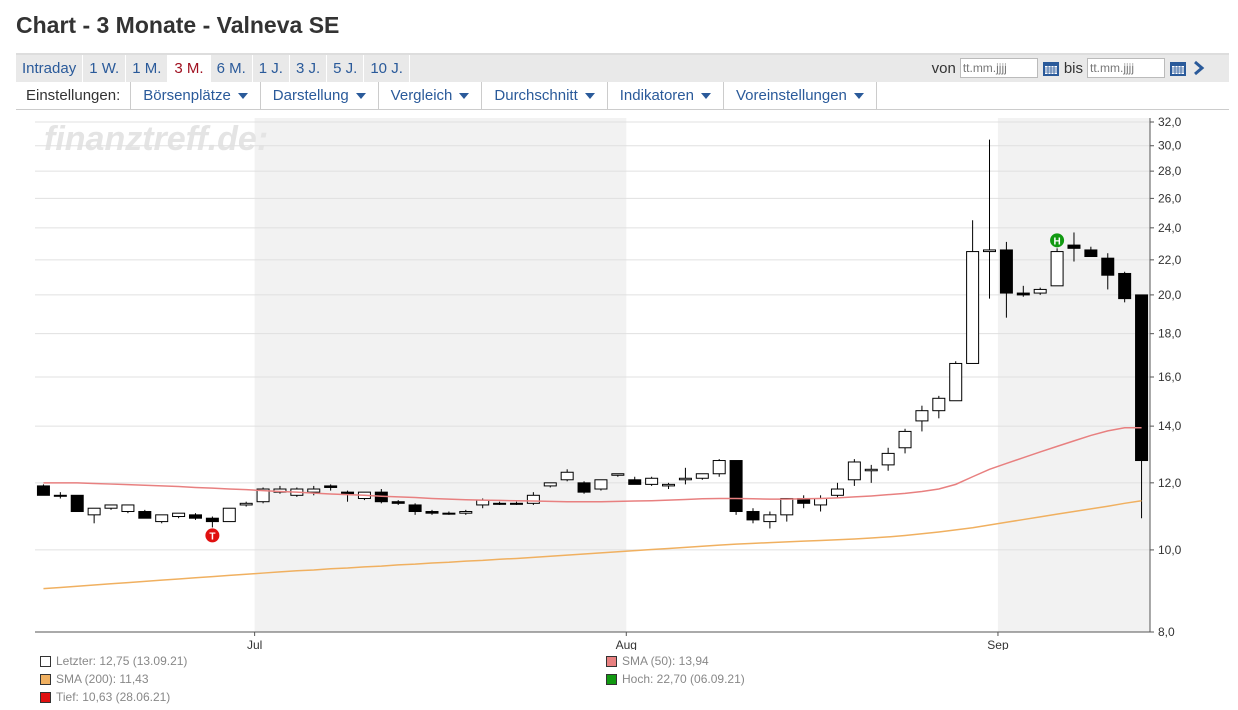 This screenshot has height=710, width=1238. What do you see at coordinates (943, 68) in the screenshot?
I see `from-label: von` at bounding box center [943, 68].